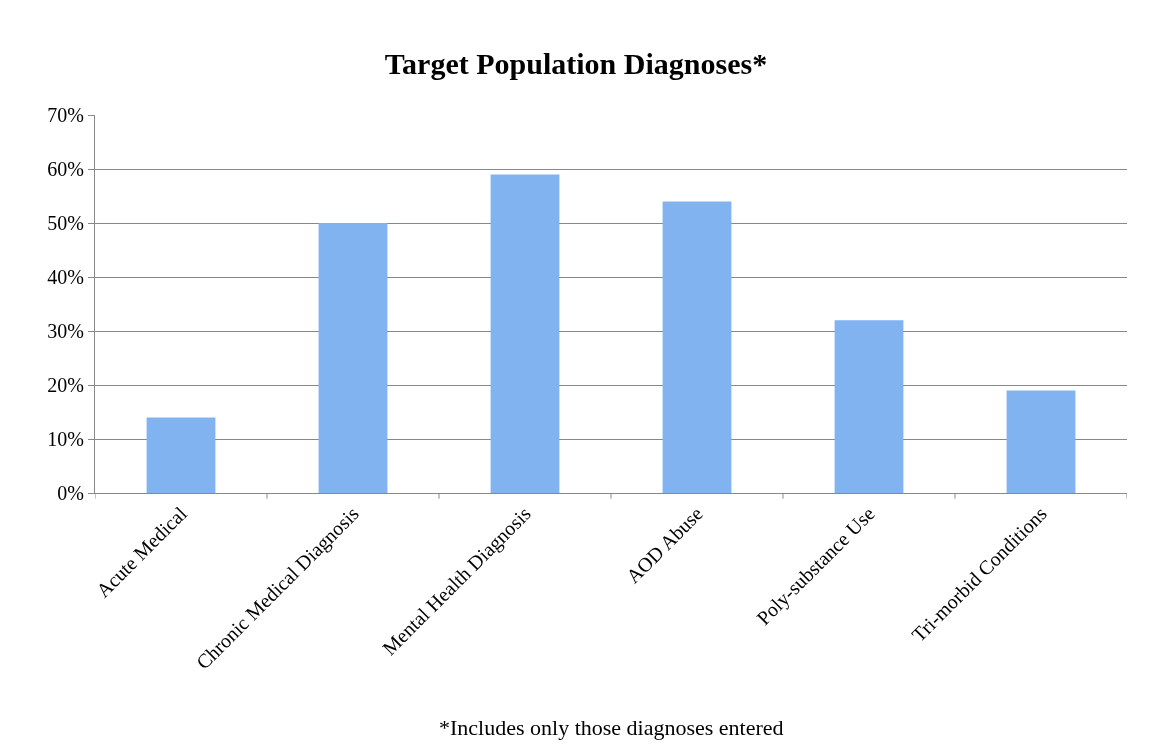  I want to click on chart-title: Target Population Diagnoses*, so click(576, 63).